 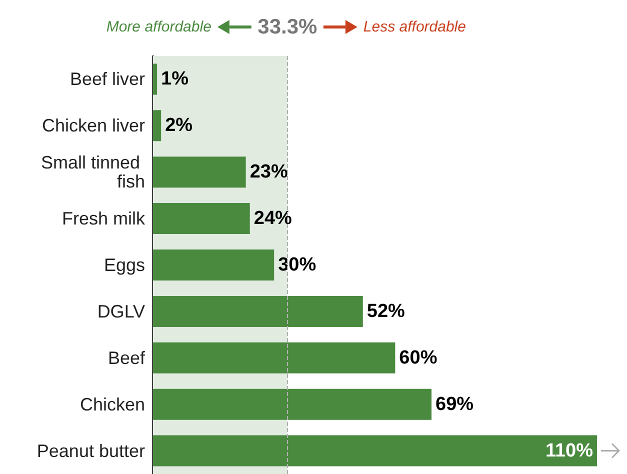 What do you see at coordinates (288, 27) in the screenshot?
I see `ref-line-label: 33.3%` at bounding box center [288, 27].